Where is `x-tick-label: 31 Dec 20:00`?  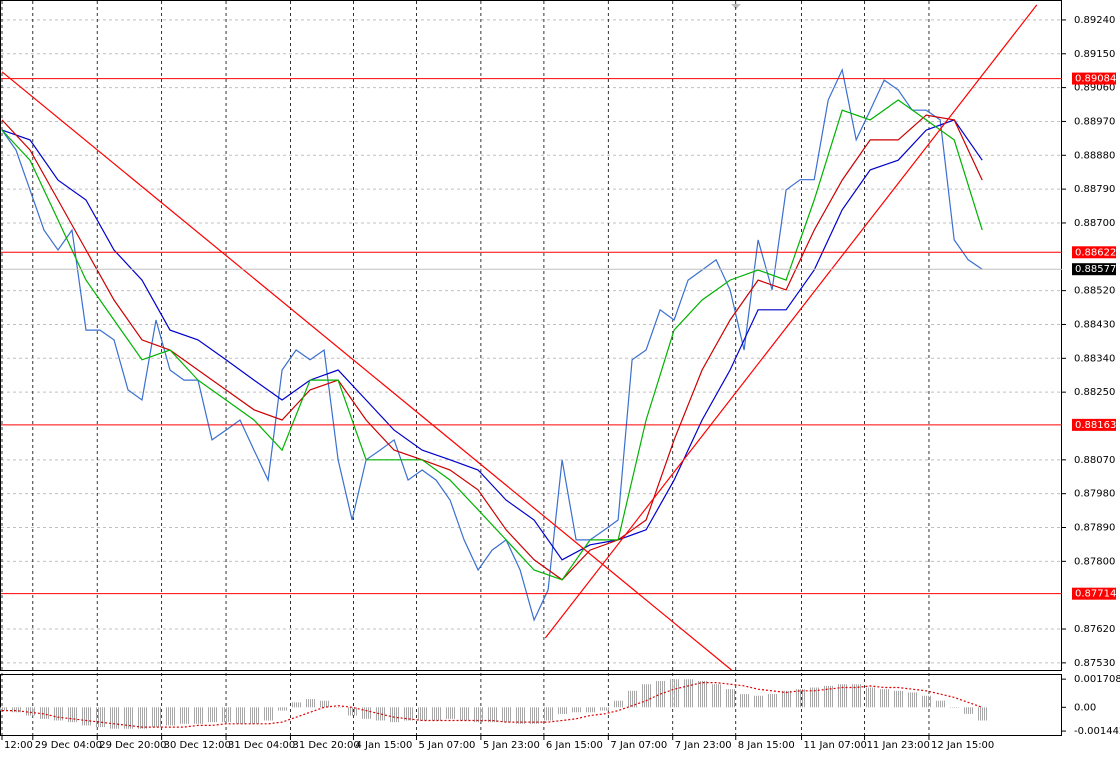 x-tick-label: 31 Dec 20:00 is located at coordinates (325, 745).